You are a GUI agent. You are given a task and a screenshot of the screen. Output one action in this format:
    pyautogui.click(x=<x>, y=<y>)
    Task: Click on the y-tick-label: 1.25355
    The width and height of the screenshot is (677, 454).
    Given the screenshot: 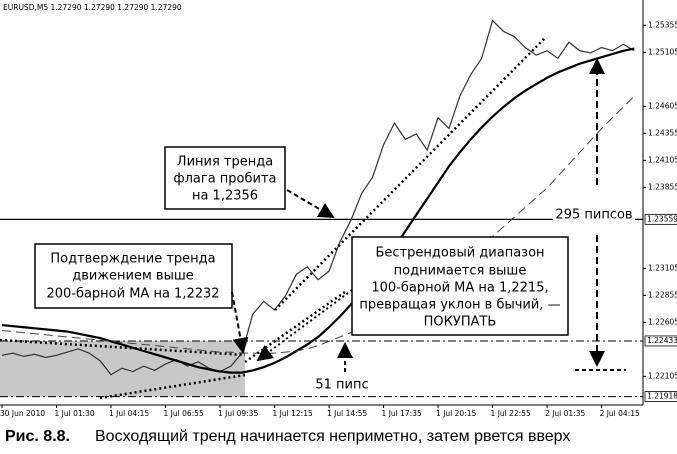 What is the action you would take?
    pyautogui.click(x=662, y=24)
    